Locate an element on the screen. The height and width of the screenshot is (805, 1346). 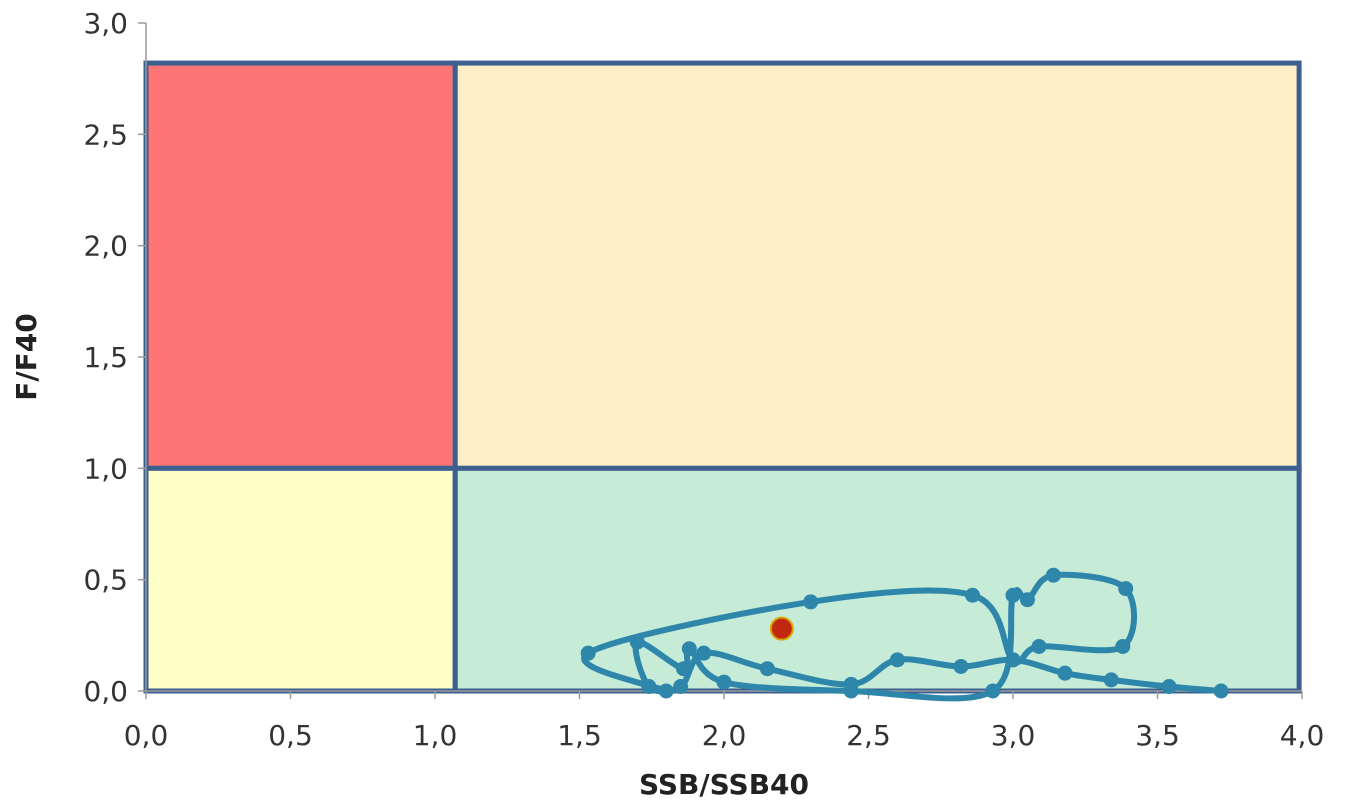
trajectory-line is located at coordinates (903, 636).